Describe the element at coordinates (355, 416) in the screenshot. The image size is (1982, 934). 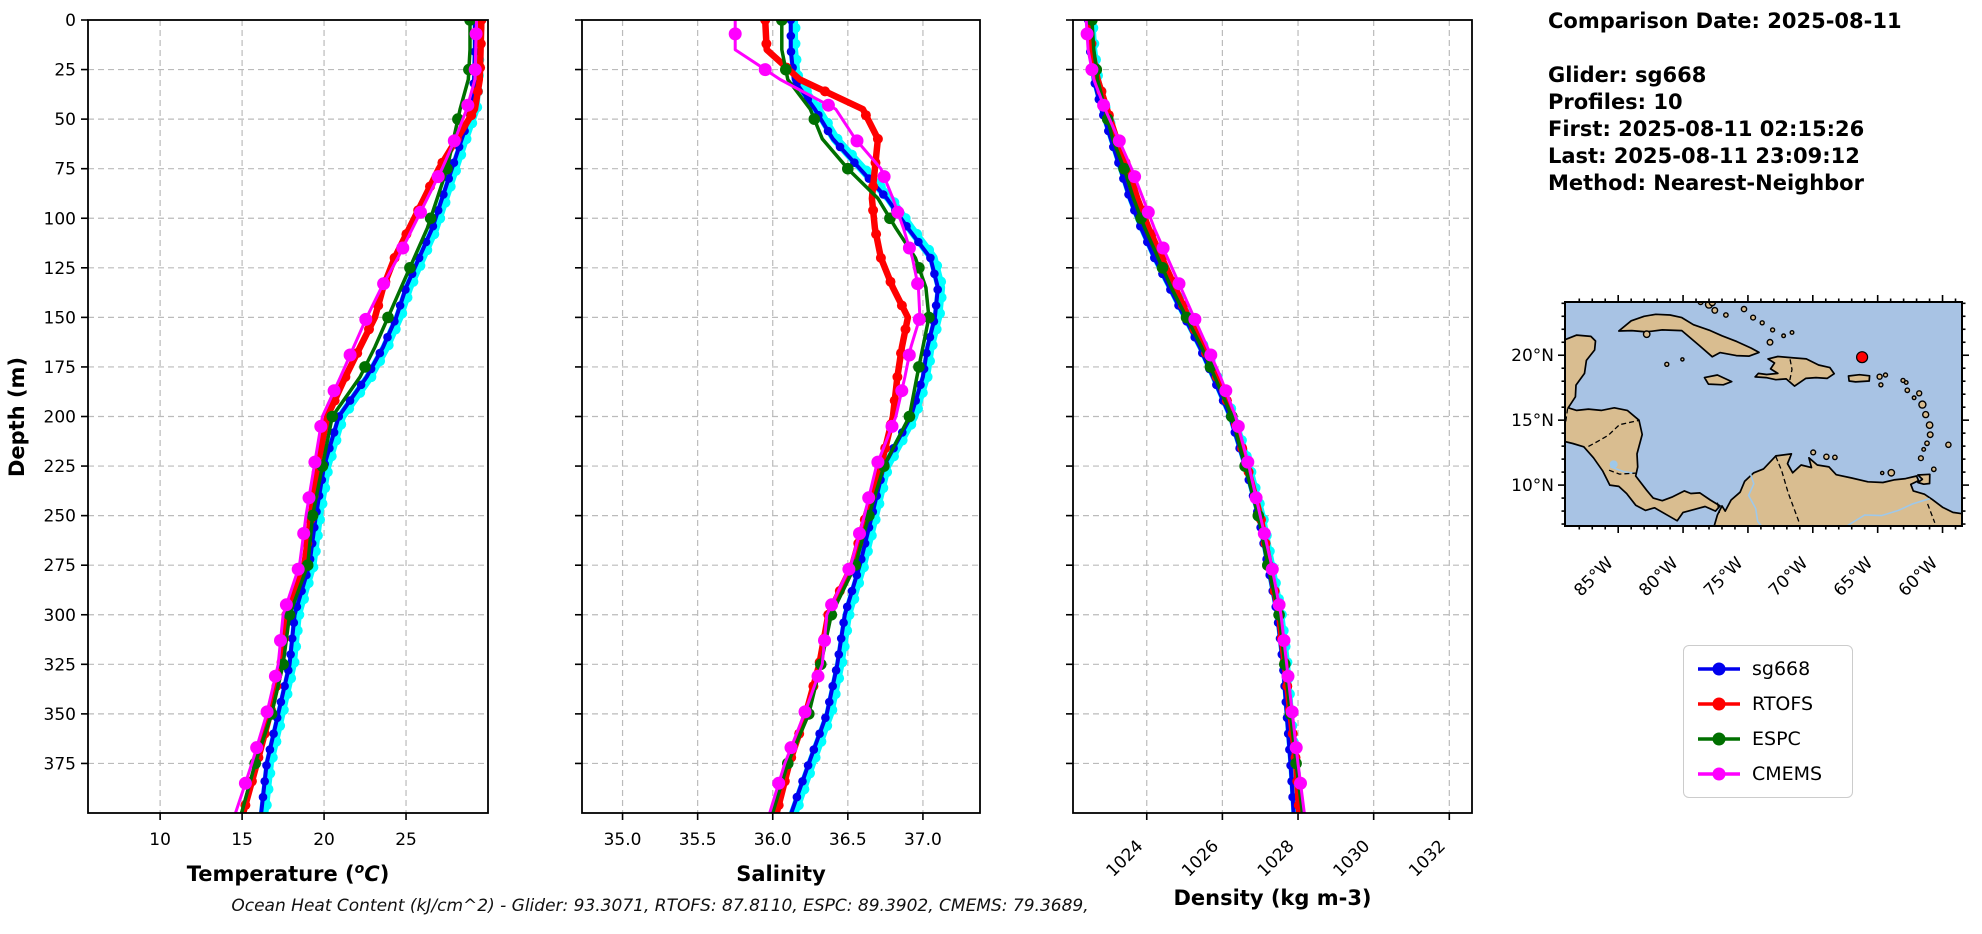
I see `espc-line` at that location.